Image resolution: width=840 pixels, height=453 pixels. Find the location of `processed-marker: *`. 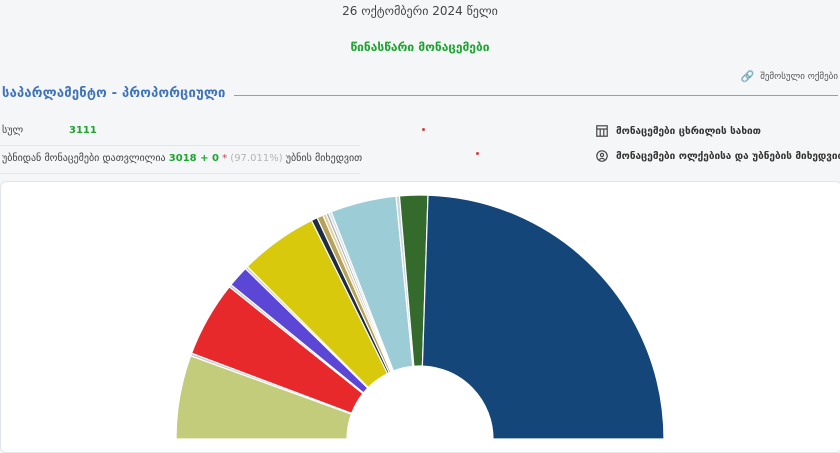

processed-marker: * is located at coordinates (225, 158).